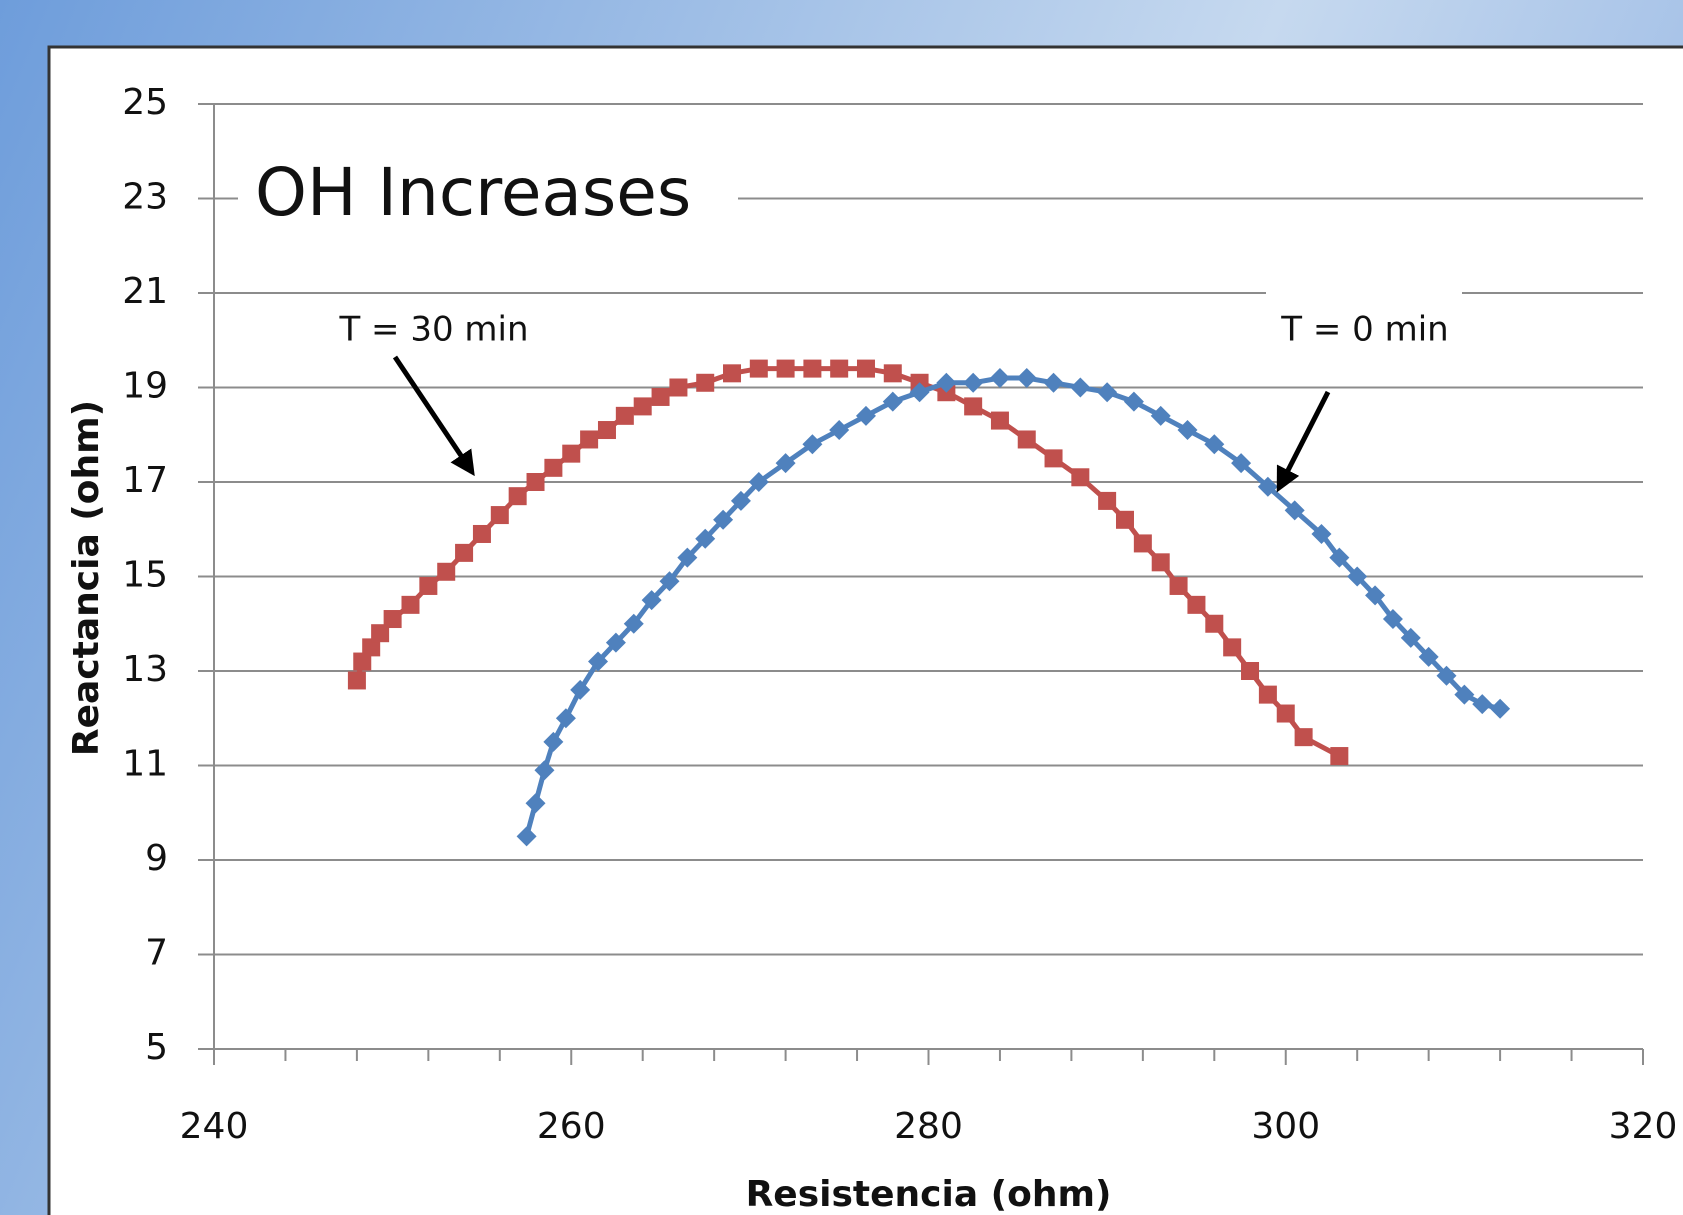 This screenshot has width=1683, height=1215. Describe the element at coordinates (86, 578) in the screenshot. I see `y-axis-label: Reactancia (ohm)` at that location.